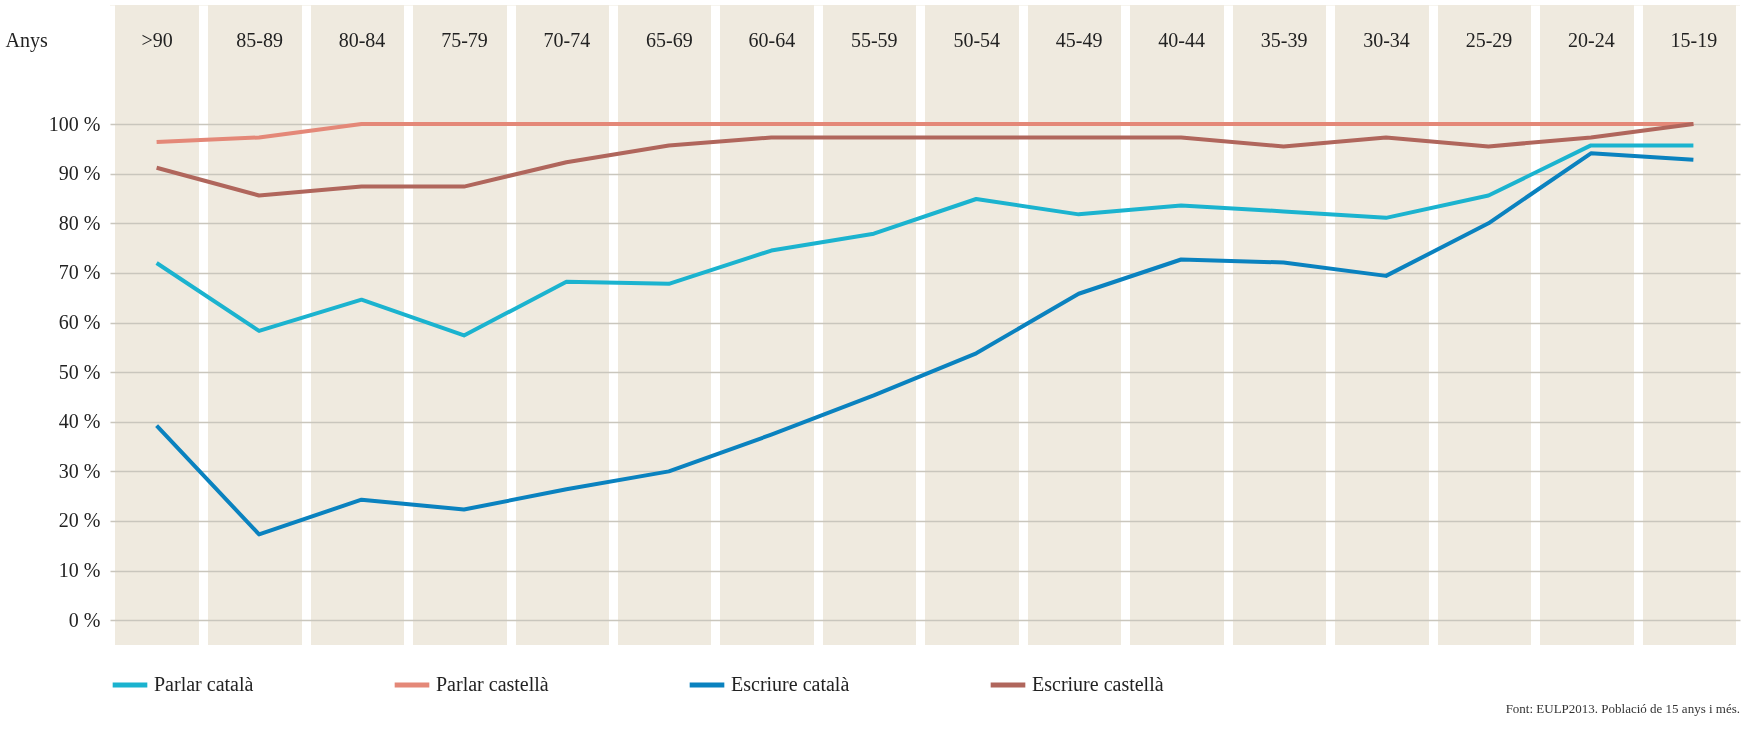 Image resolution: width=1750 pixels, height=741 pixels. What do you see at coordinates (925, 160) in the screenshot?
I see `line-series` at bounding box center [925, 160].